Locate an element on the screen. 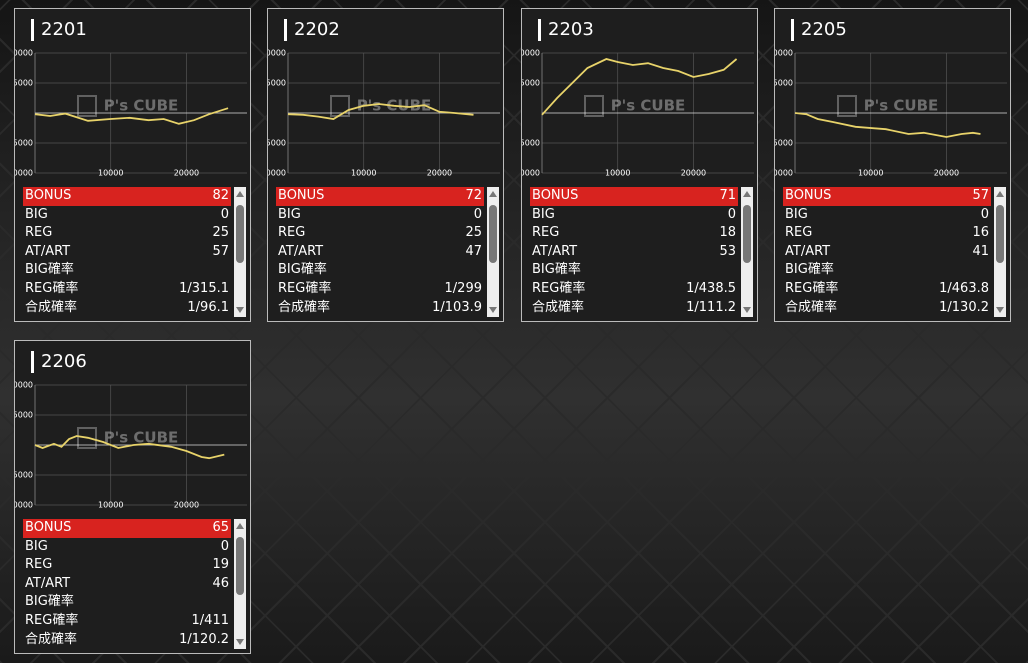 This screenshot has width=1028, height=663. stats-row: BONUS 65 is located at coordinates (127, 528).